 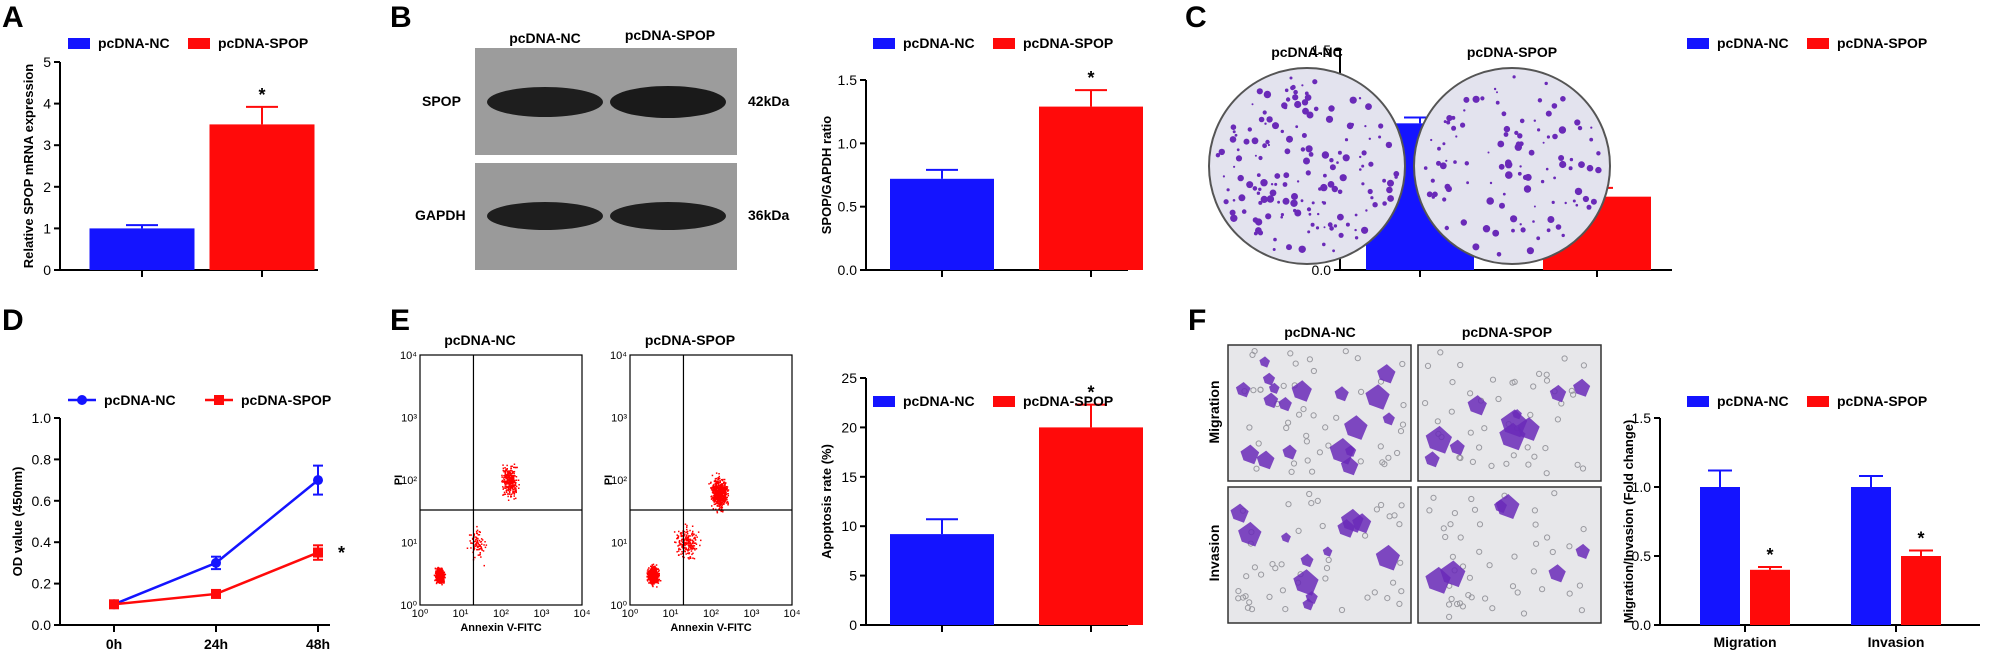 What do you see at coordinates (1896, 642) in the screenshot?
I see `x-tick-label: Invasion` at bounding box center [1896, 642].